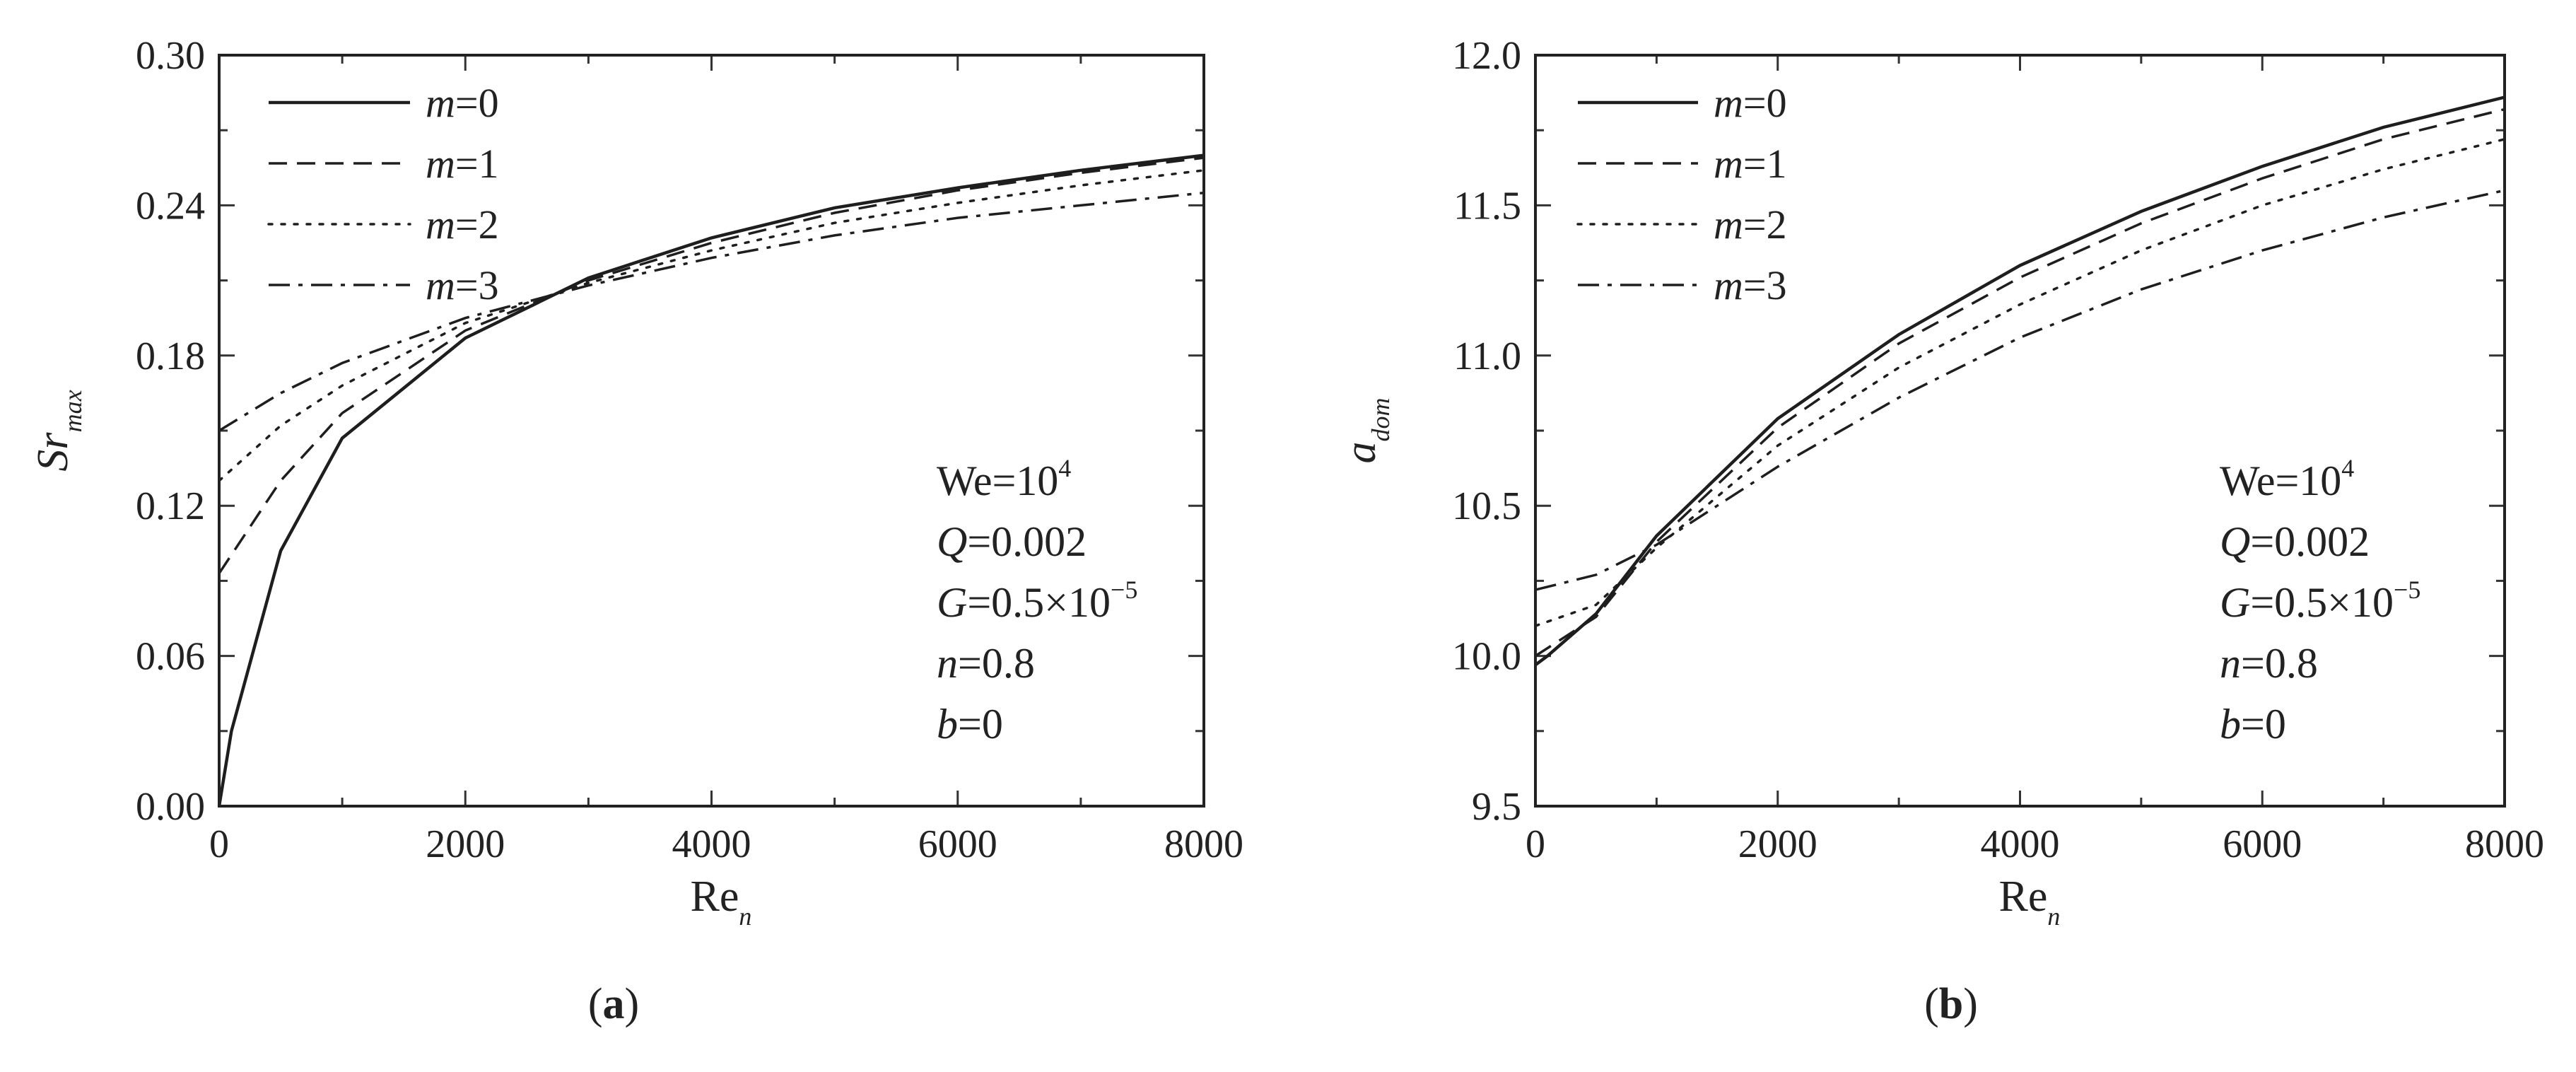 This screenshot has height=1072, width=2576. I want to click on y-tick-label: 12.0, so click(1486, 56).